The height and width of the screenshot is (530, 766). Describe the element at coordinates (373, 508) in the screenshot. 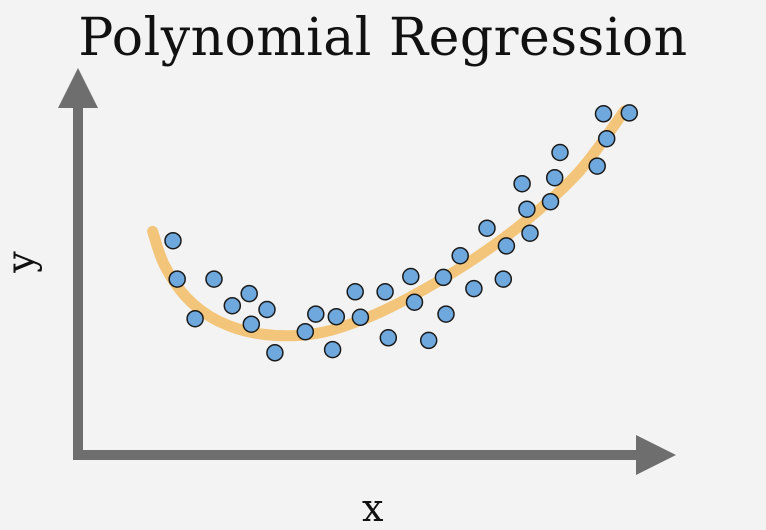

I see `x-axis-label: x` at that location.